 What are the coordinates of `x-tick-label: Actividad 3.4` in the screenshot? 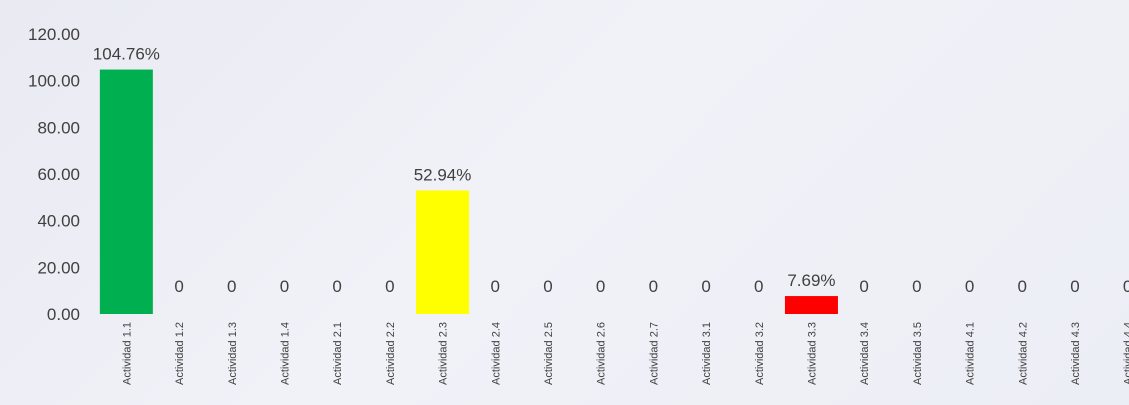 It's located at (865, 353).